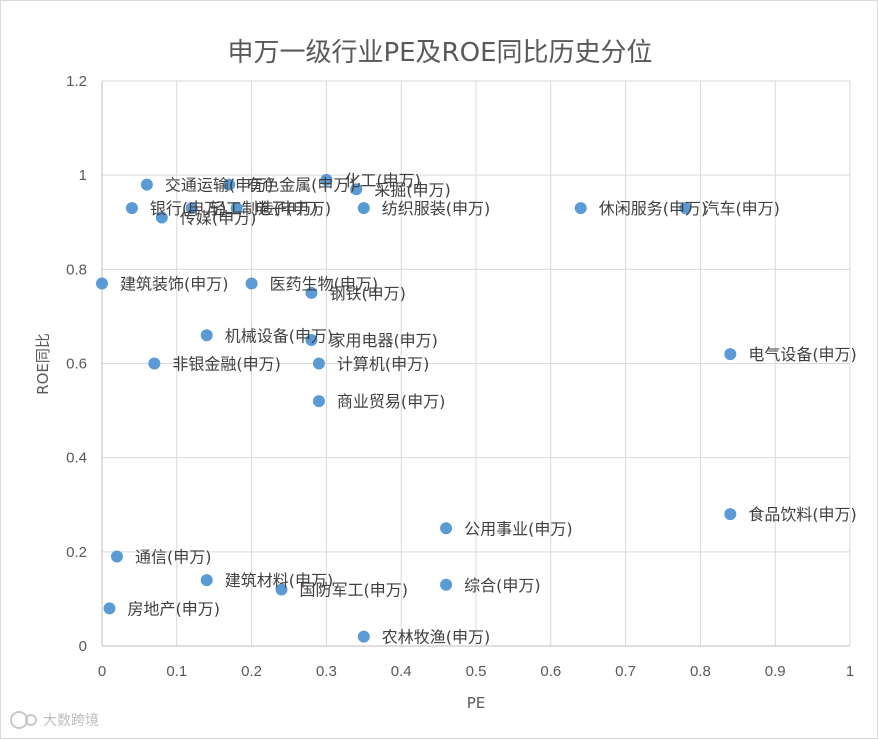 This screenshot has width=878, height=740. Describe the element at coordinates (625, 671) in the screenshot. I see `x-tick-label: 0.7` at that location.